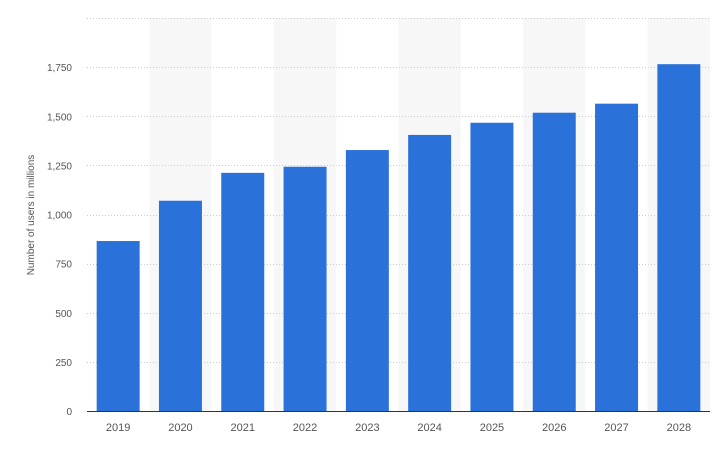 This screenshot has height=450, width=716. Describe the element at coordinates (63, 363) in the screenshot. I see `y-tick-label: 250` at that location.